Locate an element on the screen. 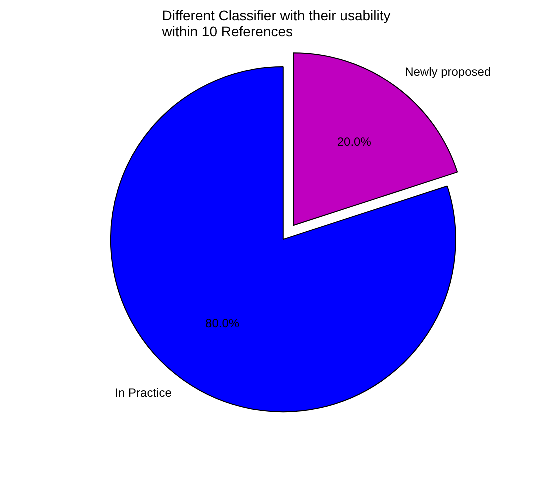  chart-title: Different Classifier with their usability within 10 References is located at coordinates (276, 24).